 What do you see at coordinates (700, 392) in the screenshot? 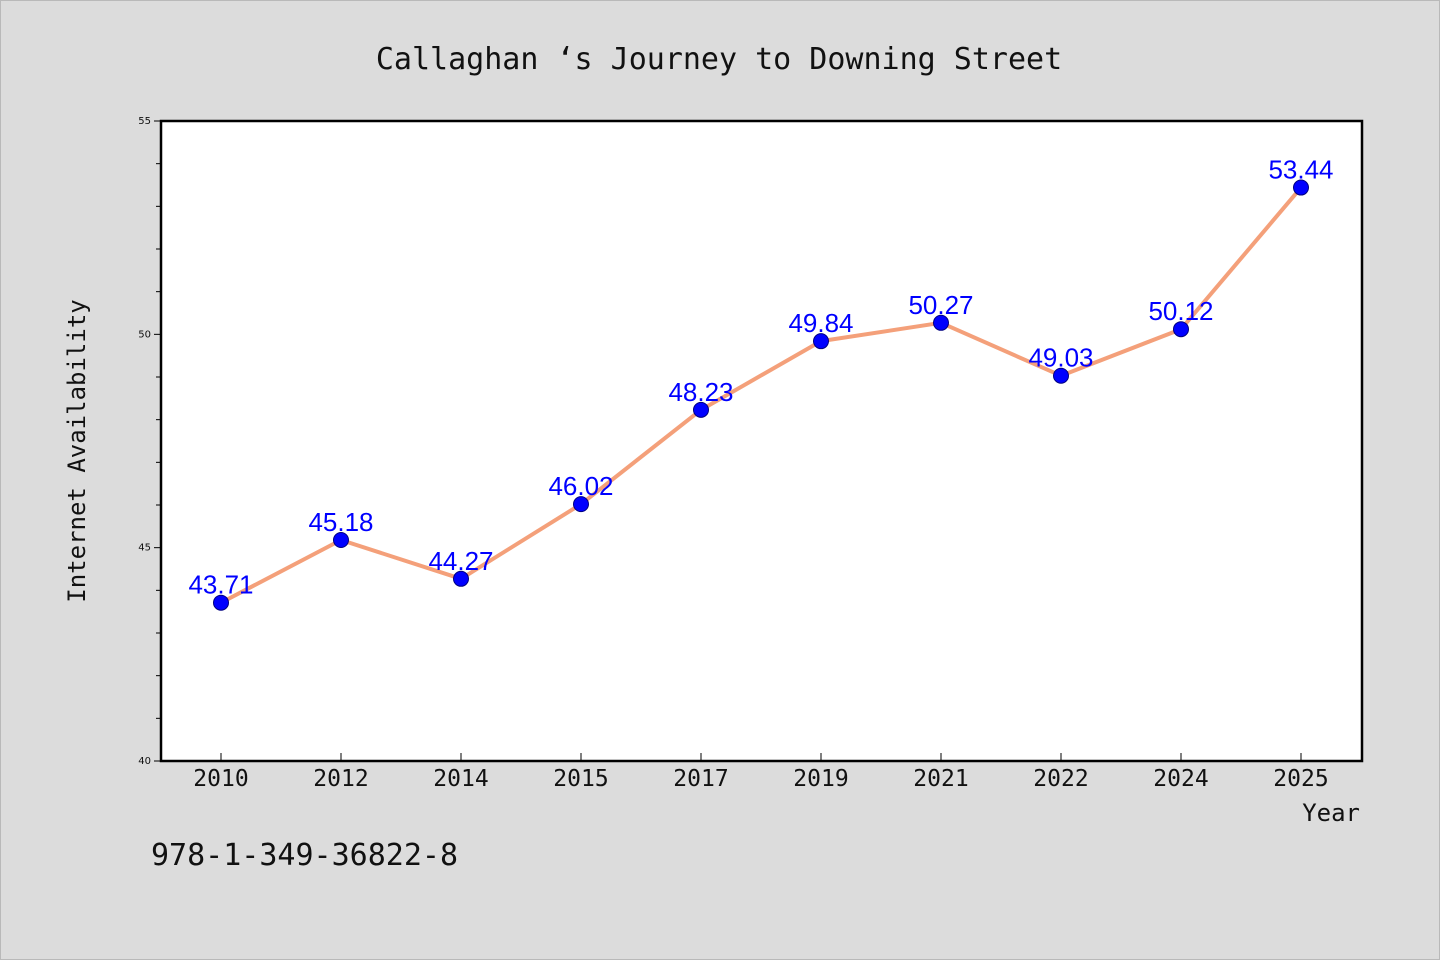
I see `data-label: 48.23` at bounding box center [700, 392].